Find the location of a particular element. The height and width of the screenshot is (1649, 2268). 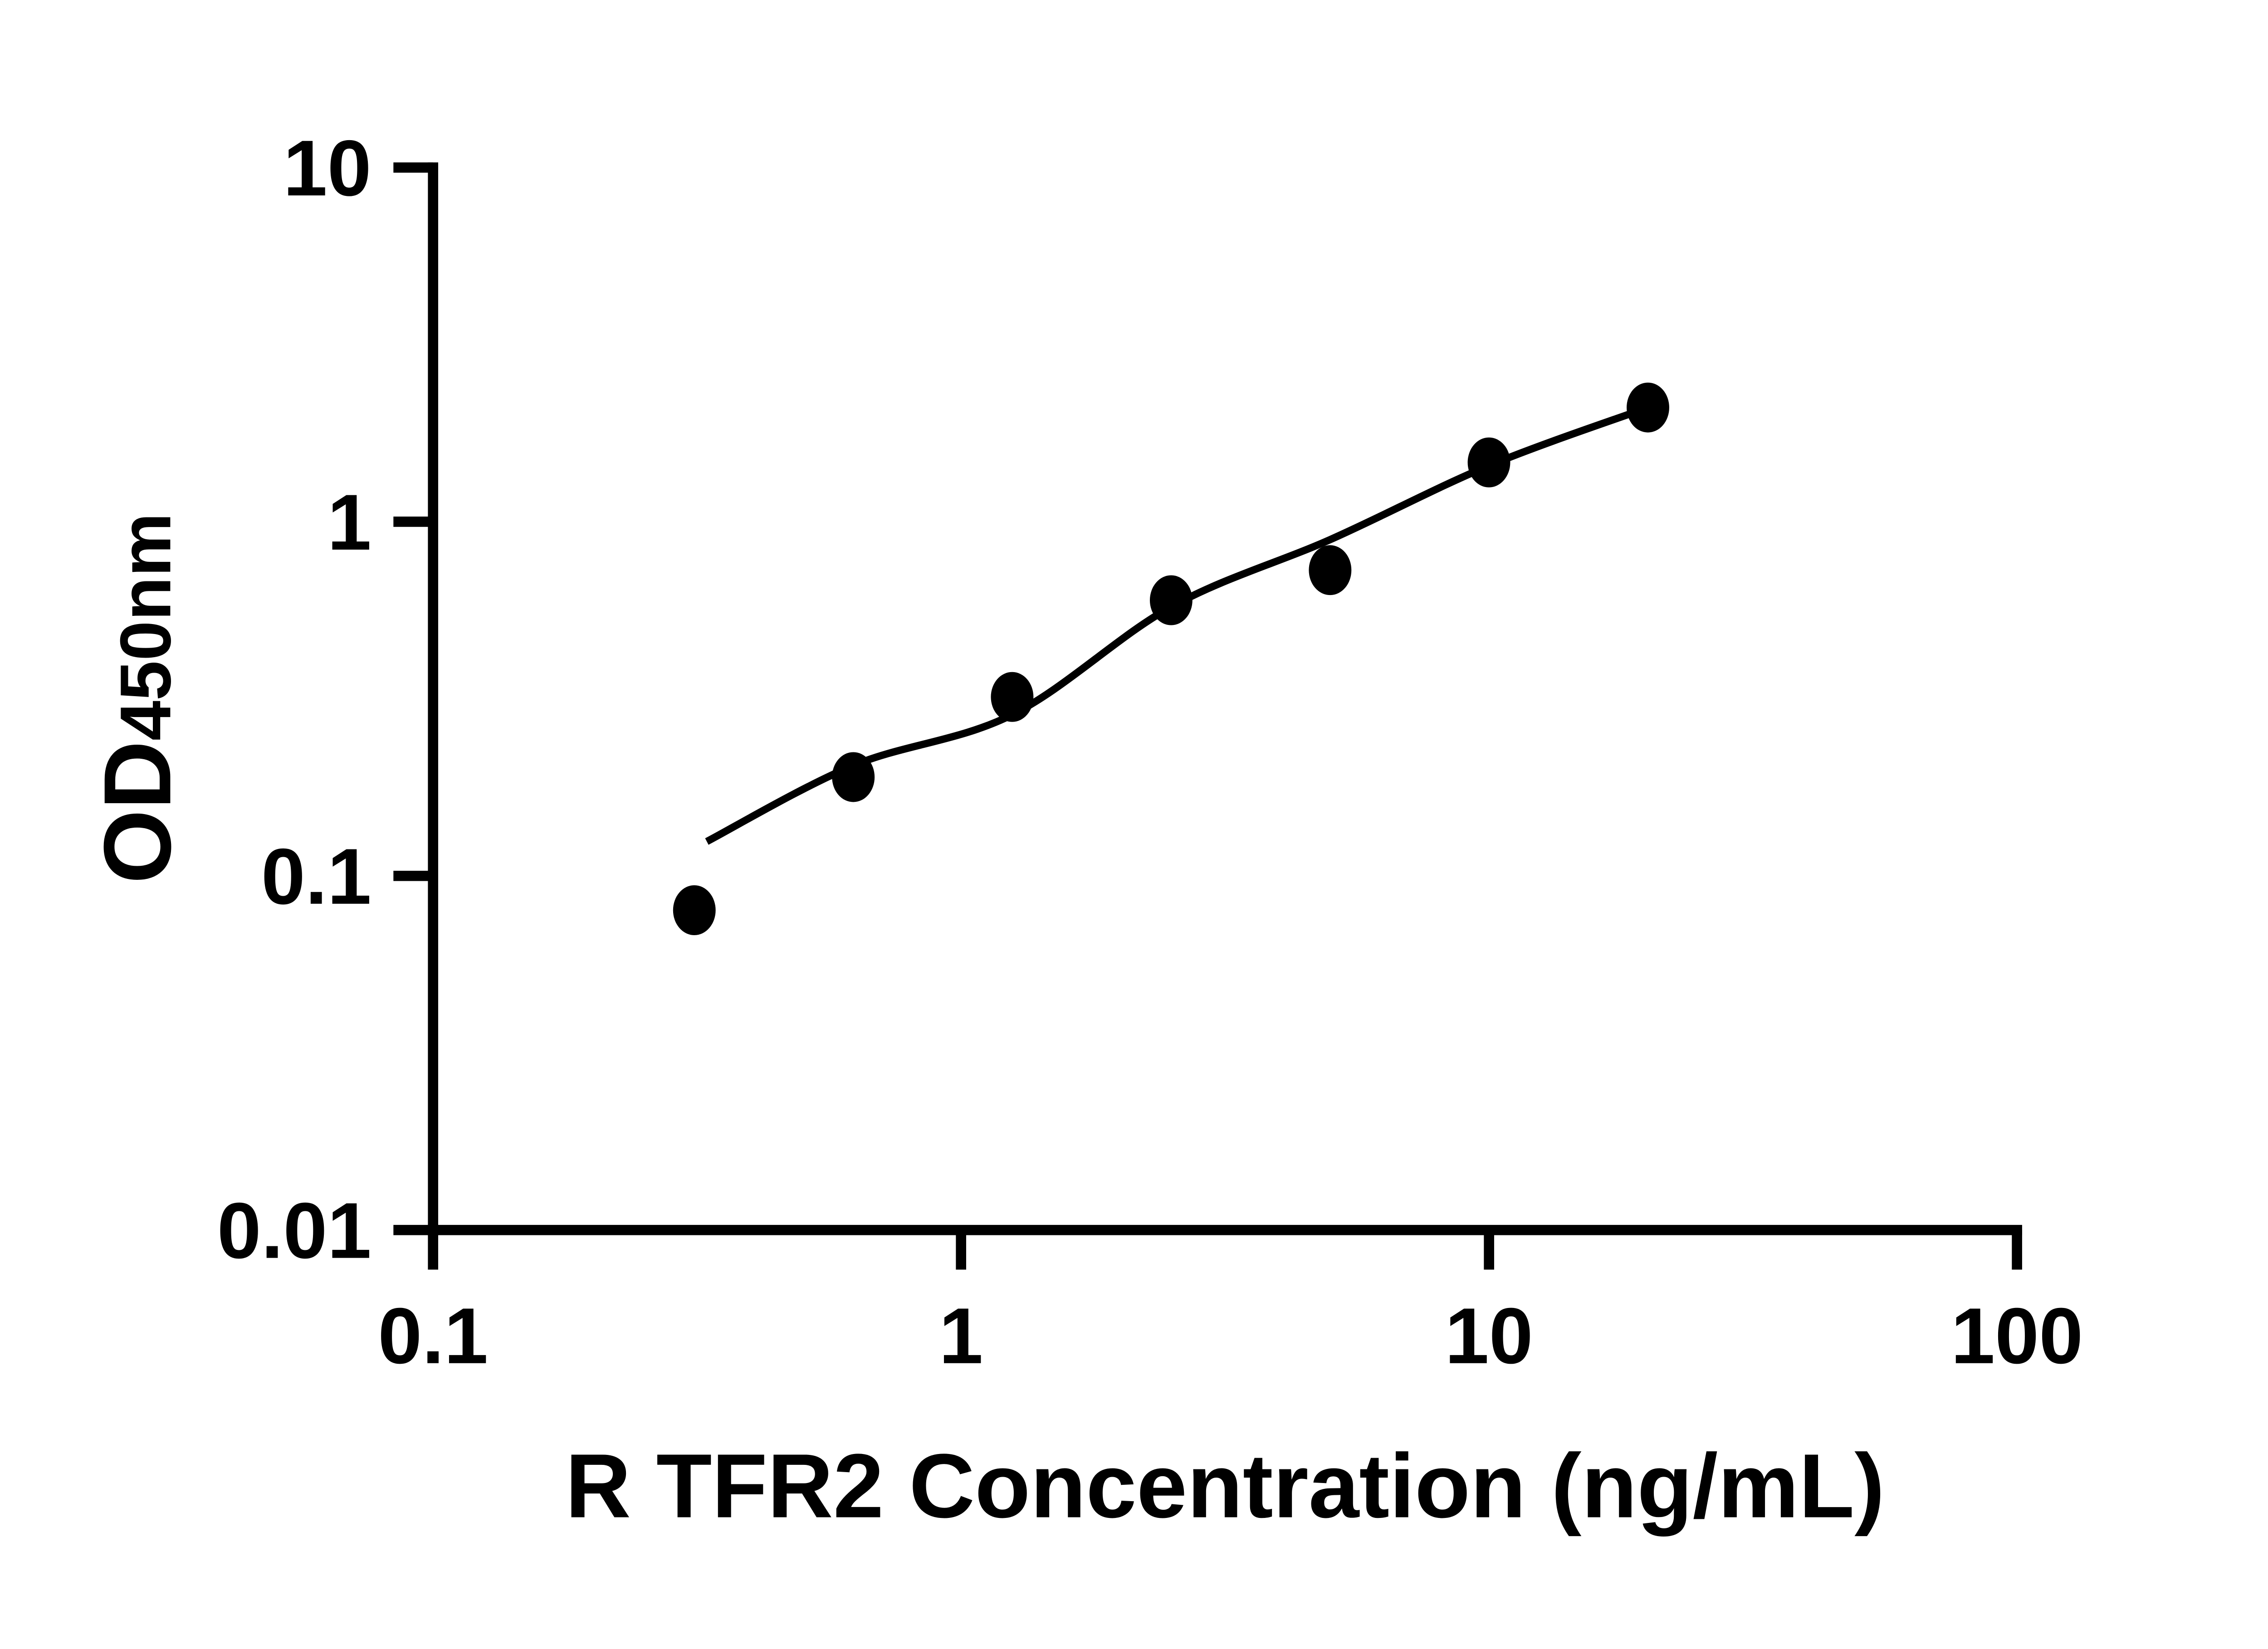

y-tick-label: 10 is located at coordinates (327, 168).